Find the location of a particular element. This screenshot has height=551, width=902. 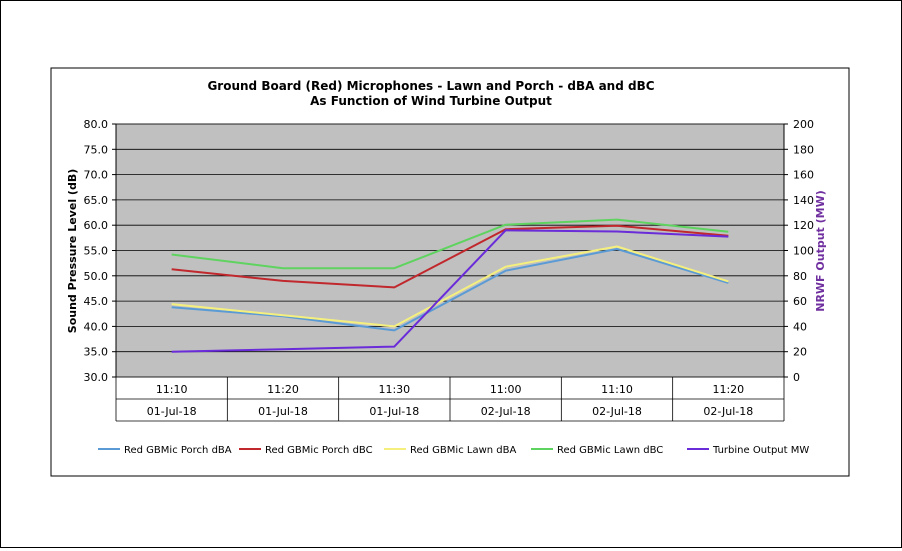

y2-tick-label: 180 is located at coordinates (803, 149).